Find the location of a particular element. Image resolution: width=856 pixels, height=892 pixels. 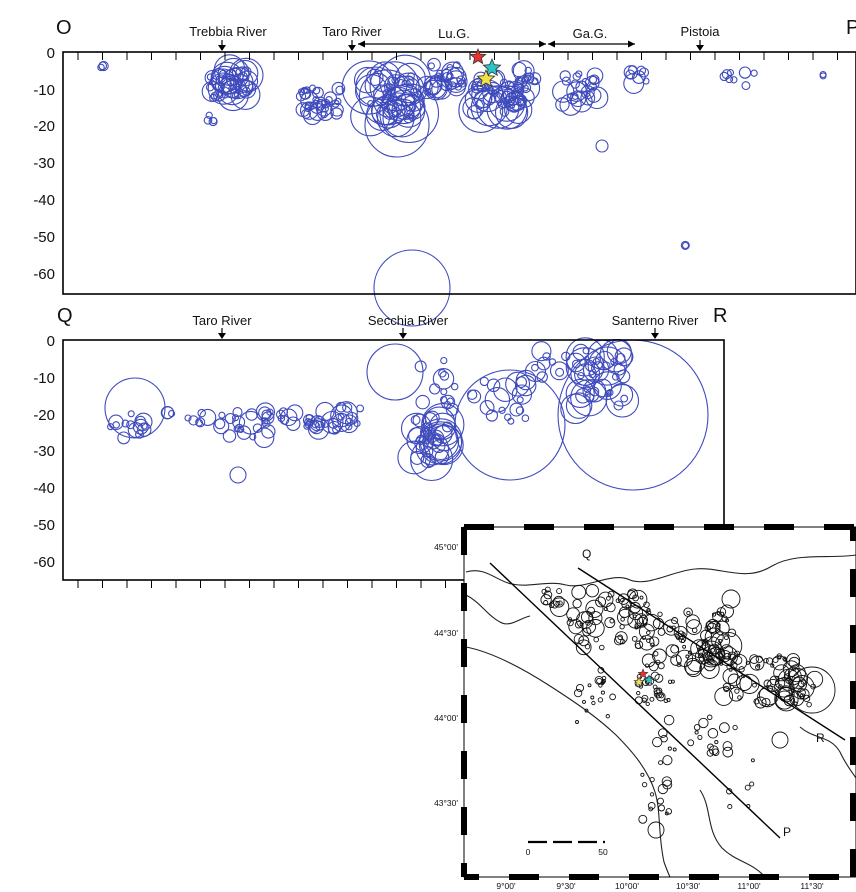

section-qr-depth-tick: -20 is located at coordinates (44, 415).